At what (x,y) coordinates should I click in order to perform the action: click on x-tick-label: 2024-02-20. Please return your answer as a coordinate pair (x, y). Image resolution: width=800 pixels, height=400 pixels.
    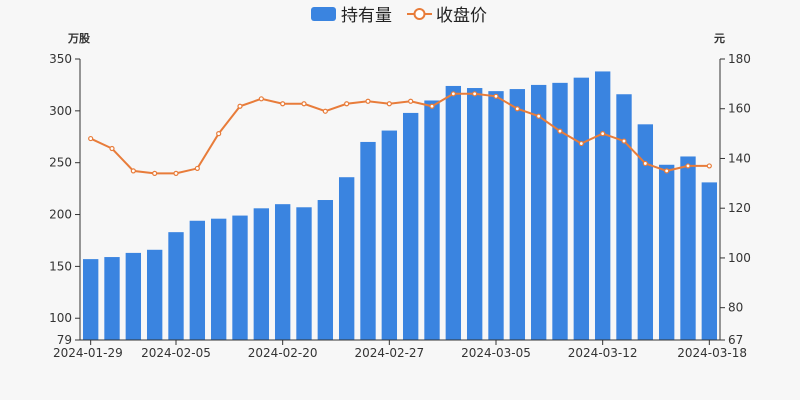
    Looking at the image, I should click on (283, 353).